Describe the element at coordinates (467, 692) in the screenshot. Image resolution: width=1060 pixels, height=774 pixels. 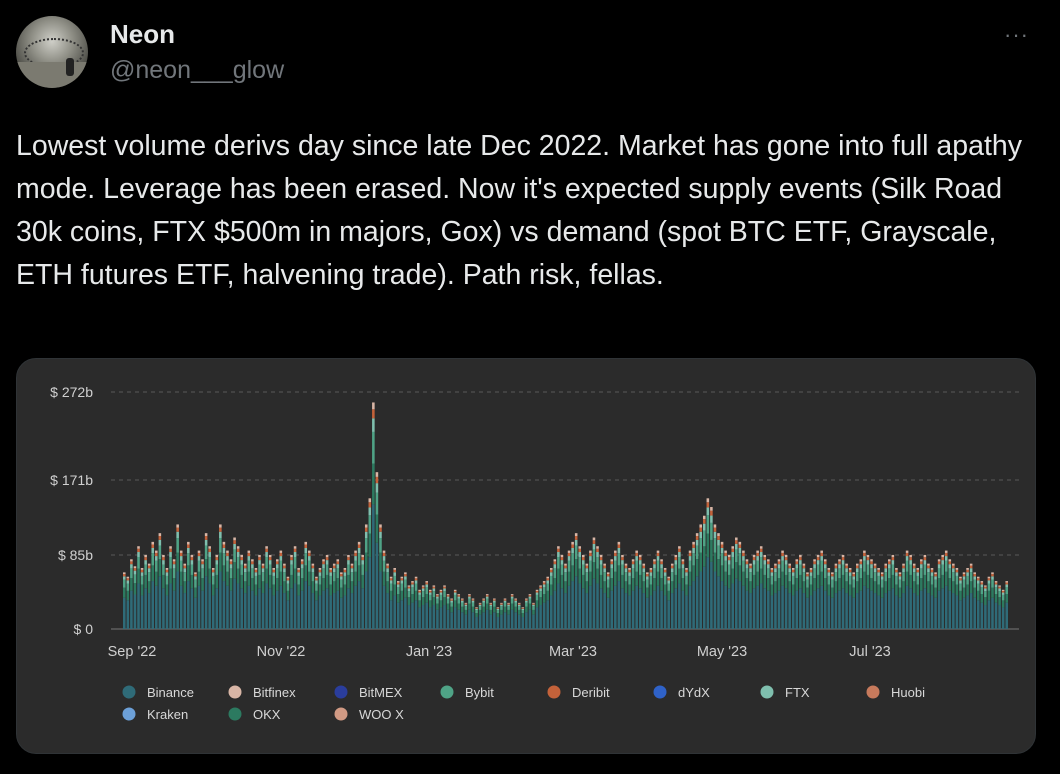
I see `legend-item: Bybit` at that location.